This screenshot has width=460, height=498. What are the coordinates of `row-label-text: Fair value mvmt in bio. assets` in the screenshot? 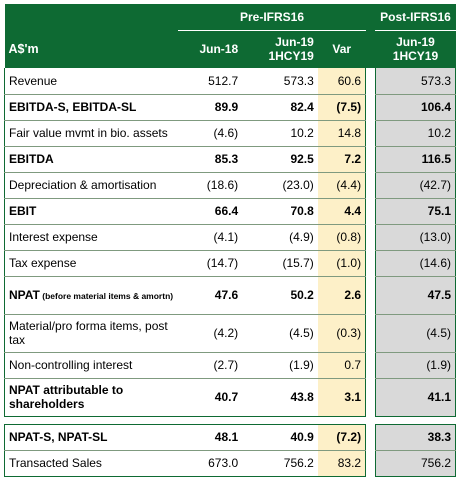 It's located at (88, 133).